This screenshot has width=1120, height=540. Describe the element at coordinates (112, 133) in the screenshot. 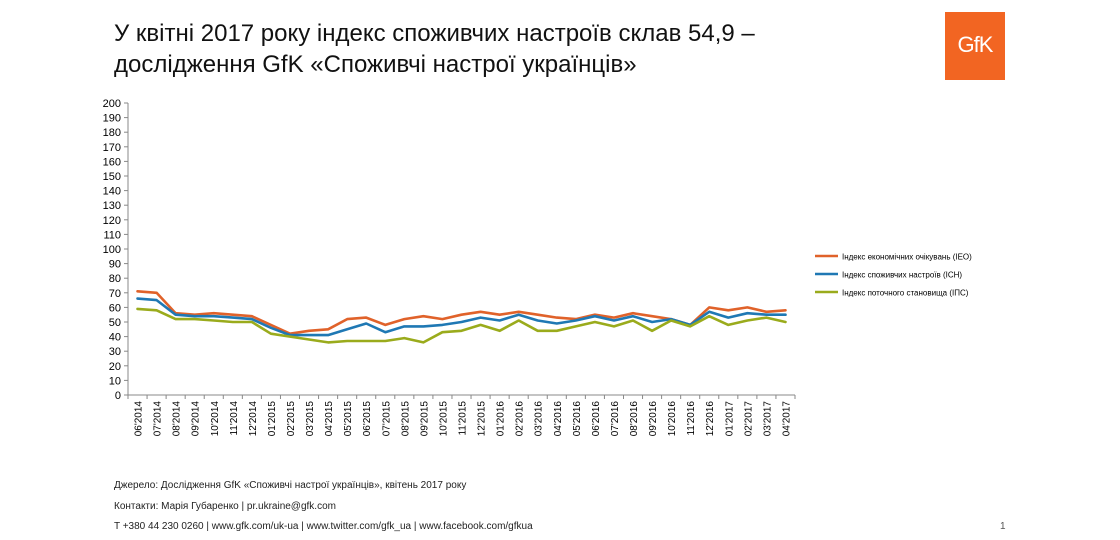

I see `y-tick-label: 180` at that location.